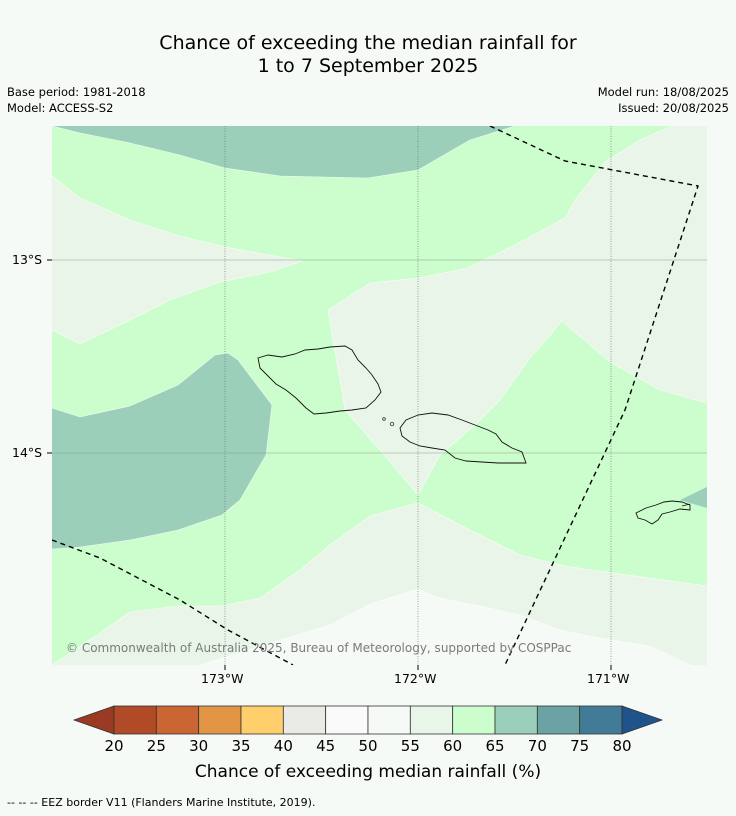  What do you see at coordinates (241, 746) in the screenshot?
I see `colorbar-tick-label: 35` at bounding box center [241, 746].